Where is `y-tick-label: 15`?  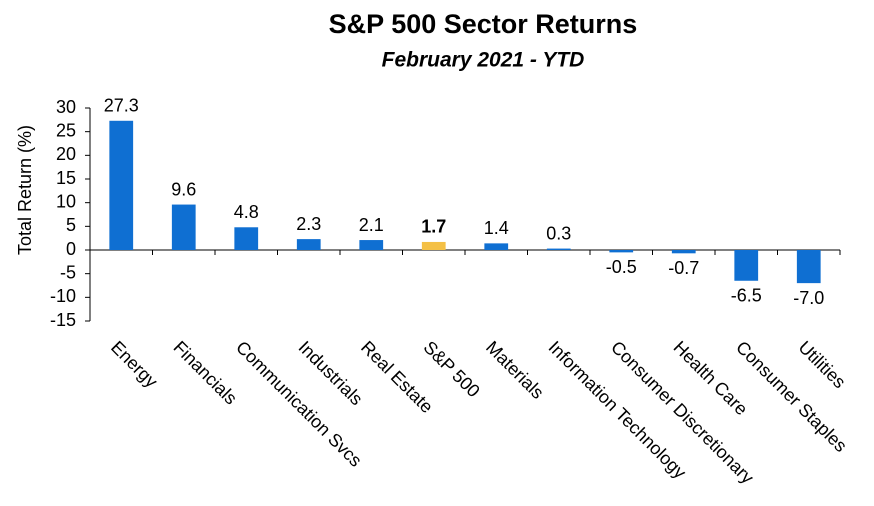
y-tick-label: 15 is located at coordinates (66, 178).